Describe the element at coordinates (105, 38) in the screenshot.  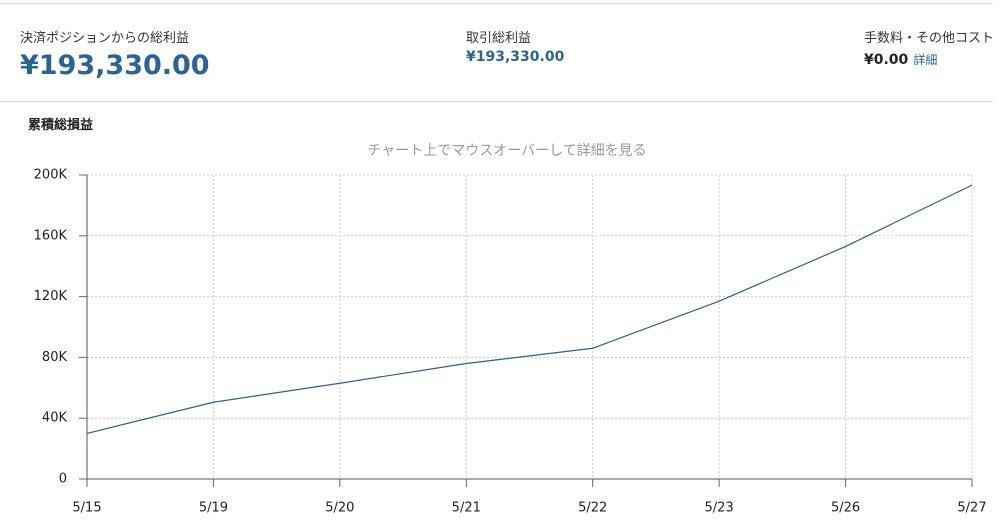
I see `stat-label: 決済ポジションからの総利益` at that location.